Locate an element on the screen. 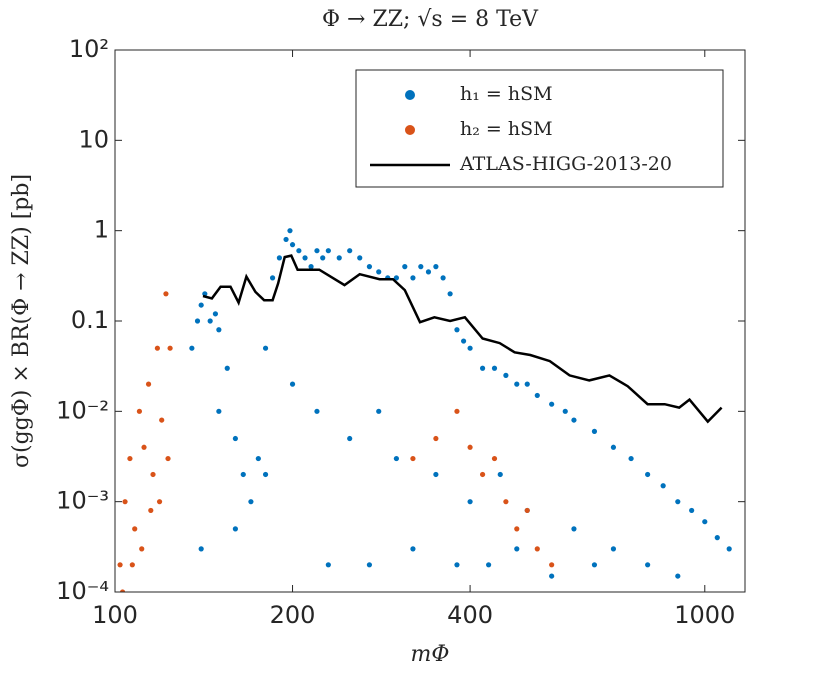 The image size is (825, 675). x-tick-label: 400 is located at coordinates (470, 615).